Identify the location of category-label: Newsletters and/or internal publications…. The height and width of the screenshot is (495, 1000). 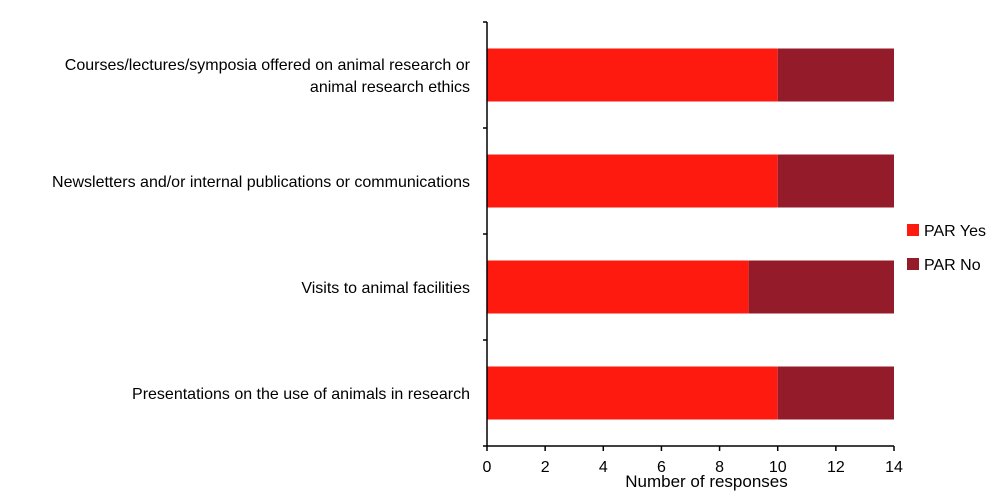
(261, 182).